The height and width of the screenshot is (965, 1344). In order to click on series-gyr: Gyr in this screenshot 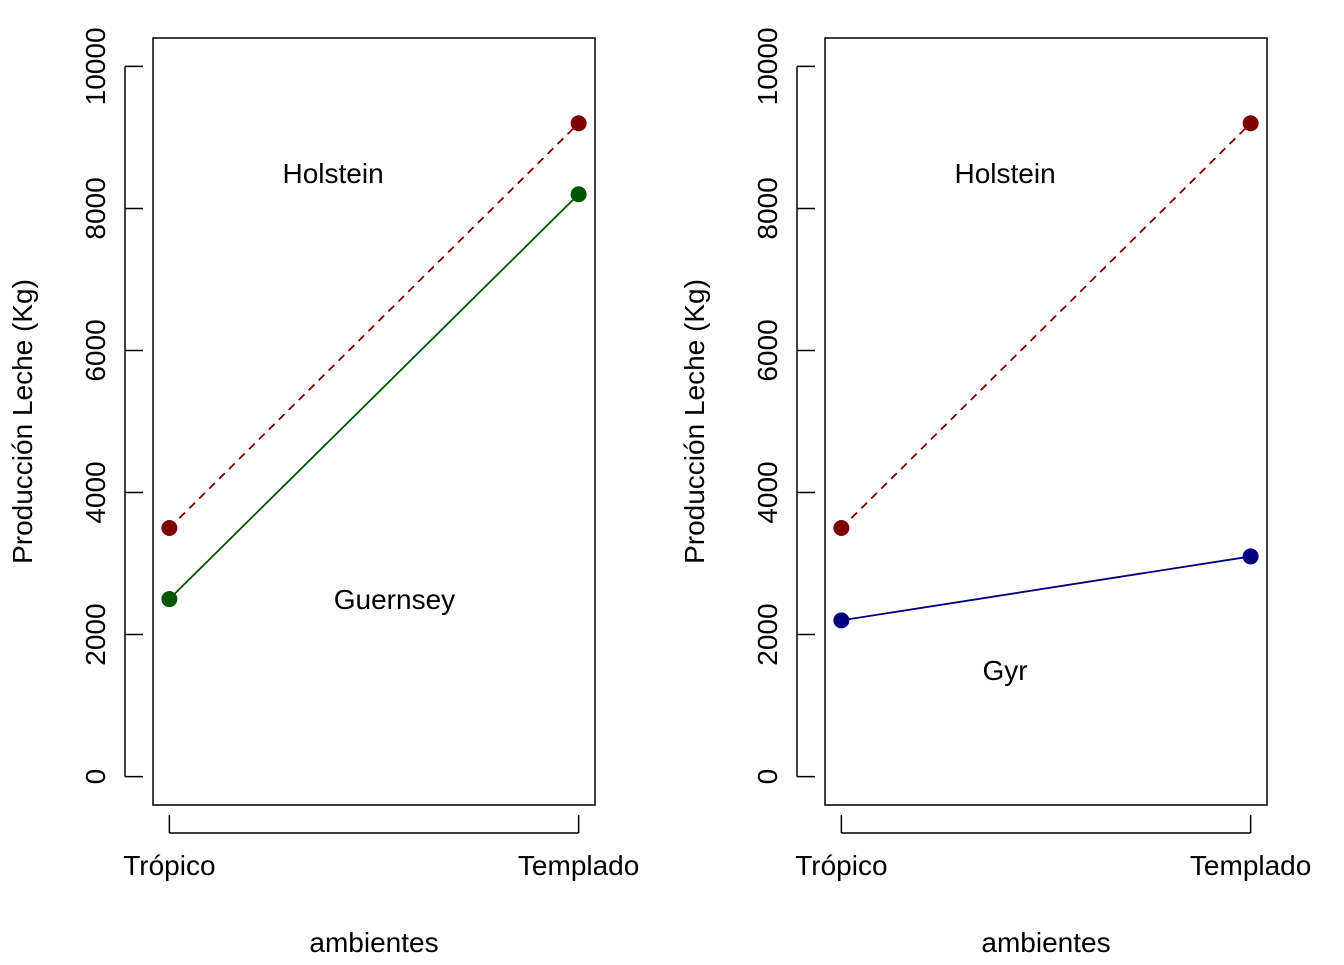, I will do `click(1046, 617)`.